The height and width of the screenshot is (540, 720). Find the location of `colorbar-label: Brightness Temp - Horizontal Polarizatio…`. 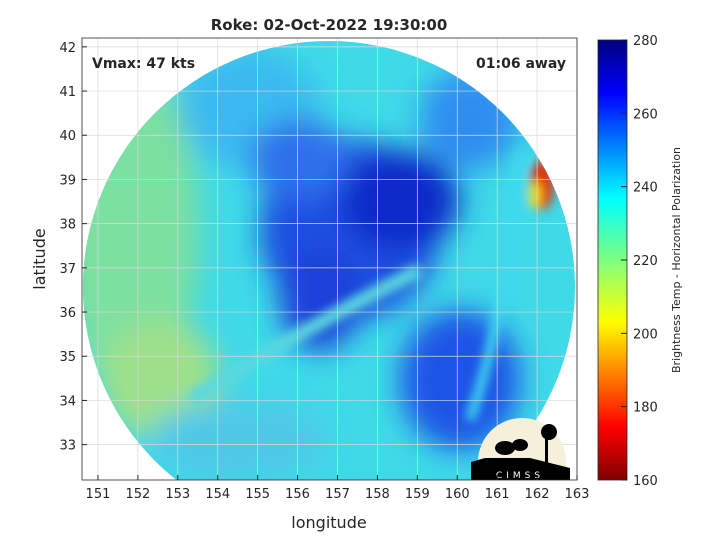

colorbar-label: Brightness Temp - Horizontal Polarizatio… is located at coordinates (676, 260).